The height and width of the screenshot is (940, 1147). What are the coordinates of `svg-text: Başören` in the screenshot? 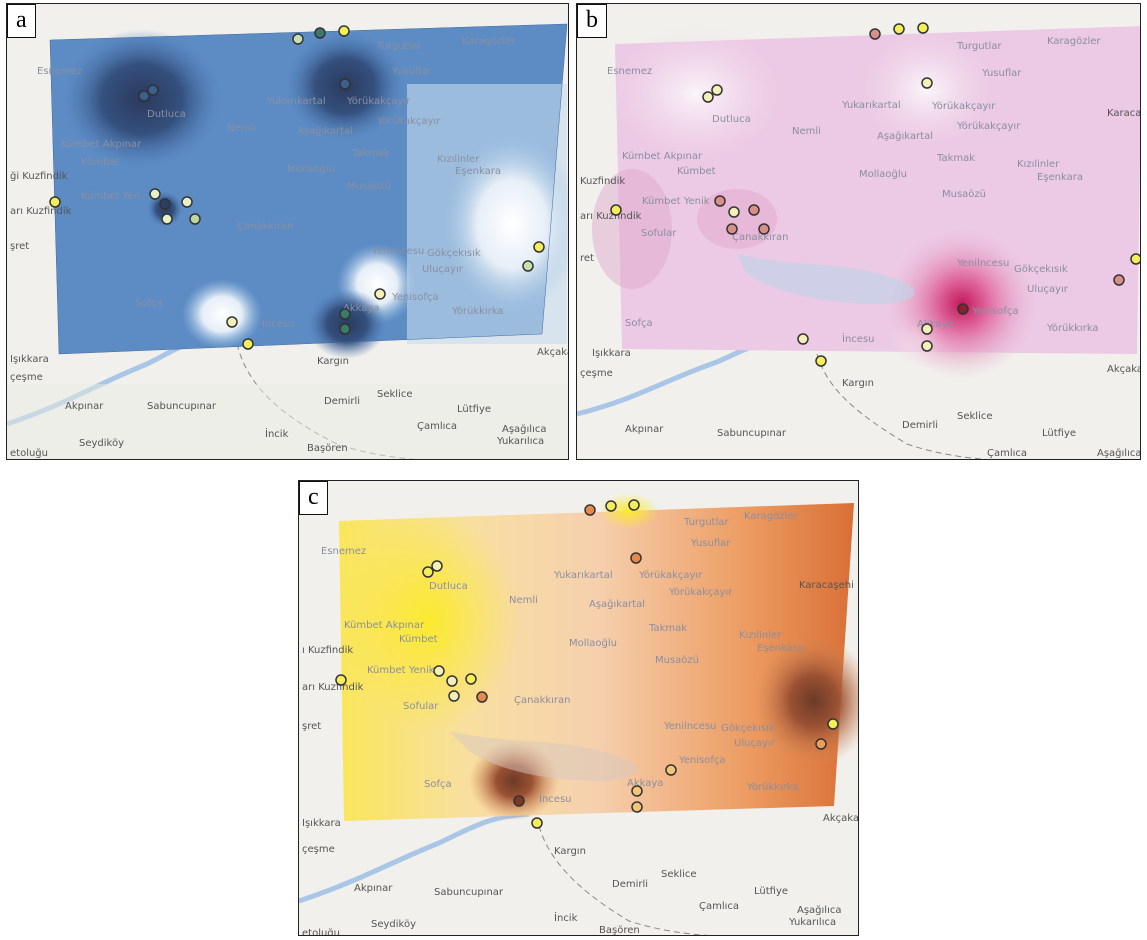 It's located at (327, 448).